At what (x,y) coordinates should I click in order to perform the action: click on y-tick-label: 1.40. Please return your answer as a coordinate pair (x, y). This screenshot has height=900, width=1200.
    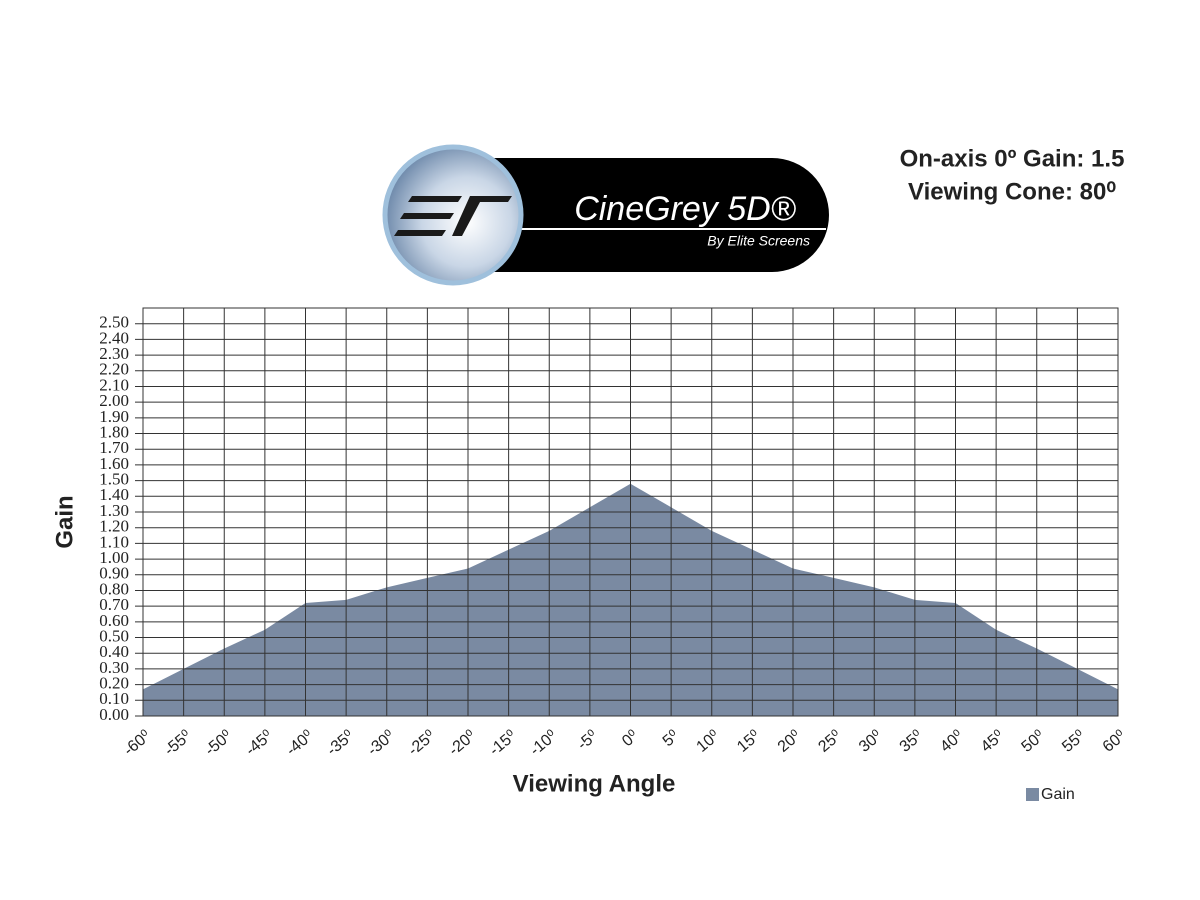
    Looking at the image, I should click on (114, 494).